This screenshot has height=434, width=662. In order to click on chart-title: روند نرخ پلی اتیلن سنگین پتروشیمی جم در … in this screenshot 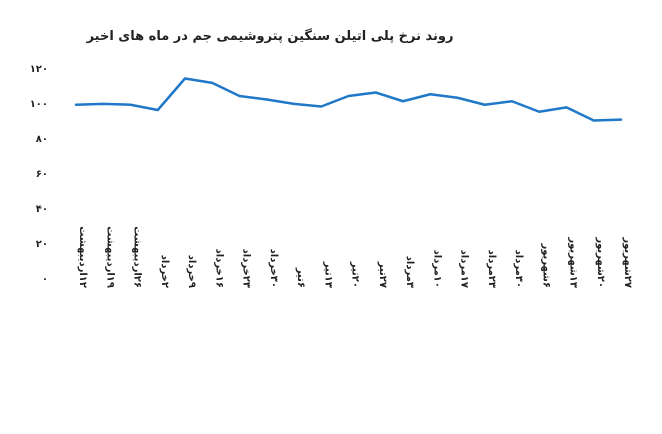, I will do `click(270, 36)`.